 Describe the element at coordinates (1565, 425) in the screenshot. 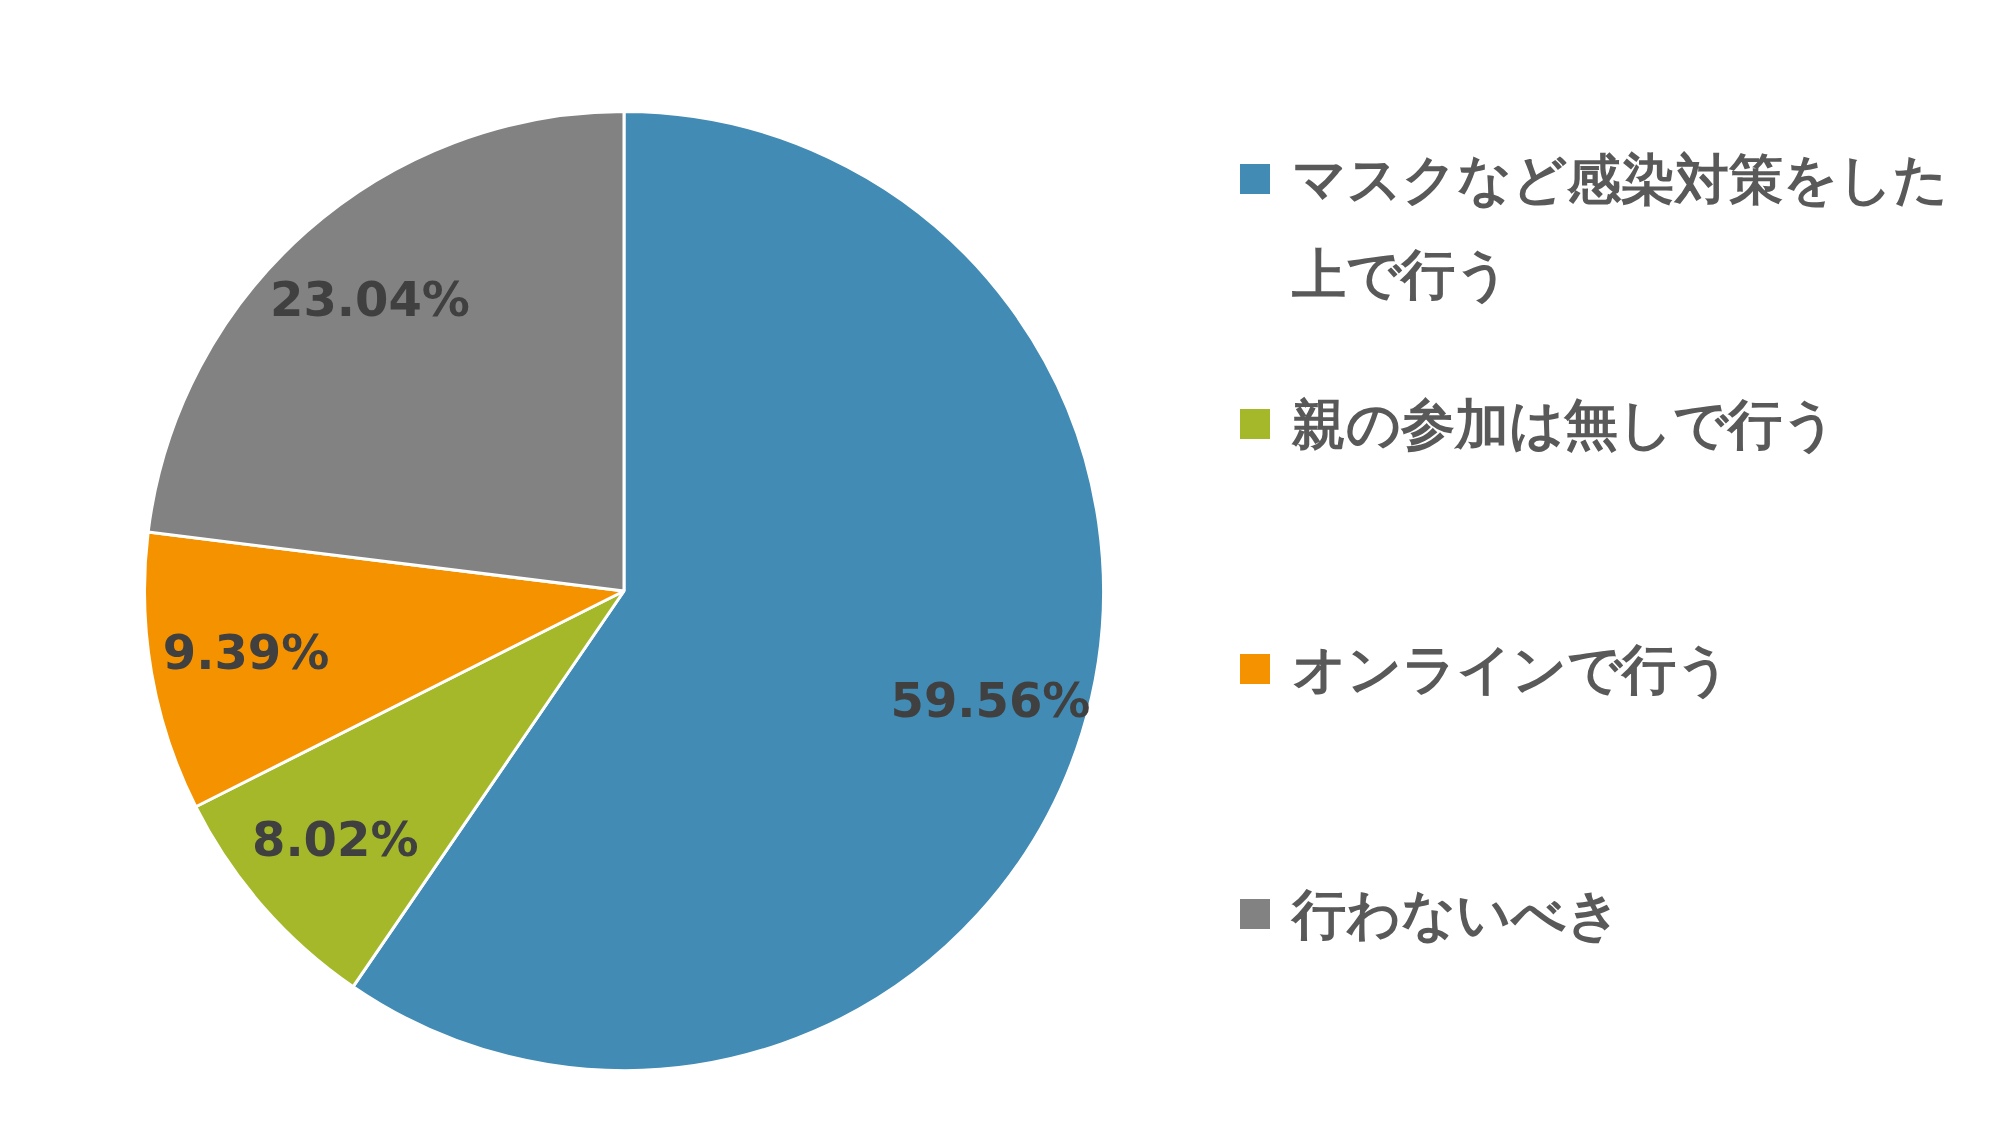

I see `legend-label: 親の参加は無しで行う` at that location.